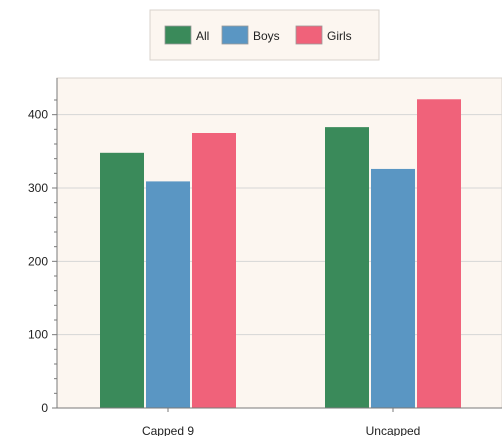 This screenshot has height=436, width=502. I want to click on x-tick-label: Uncapped, so click(393, 430).